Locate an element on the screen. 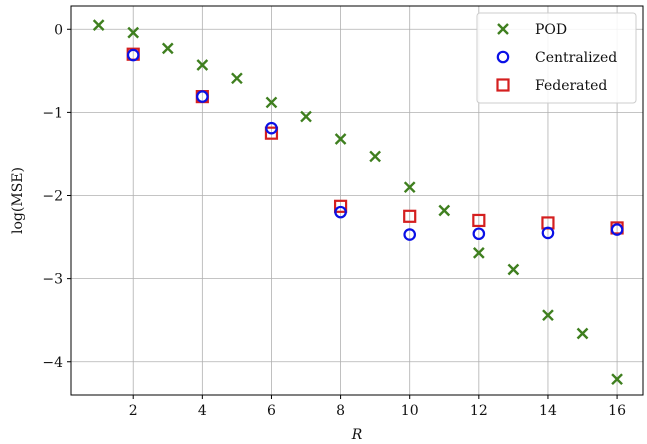 This screenshot has height=444, width=647. legend-marker-circle is located at coordinates (503, 57).